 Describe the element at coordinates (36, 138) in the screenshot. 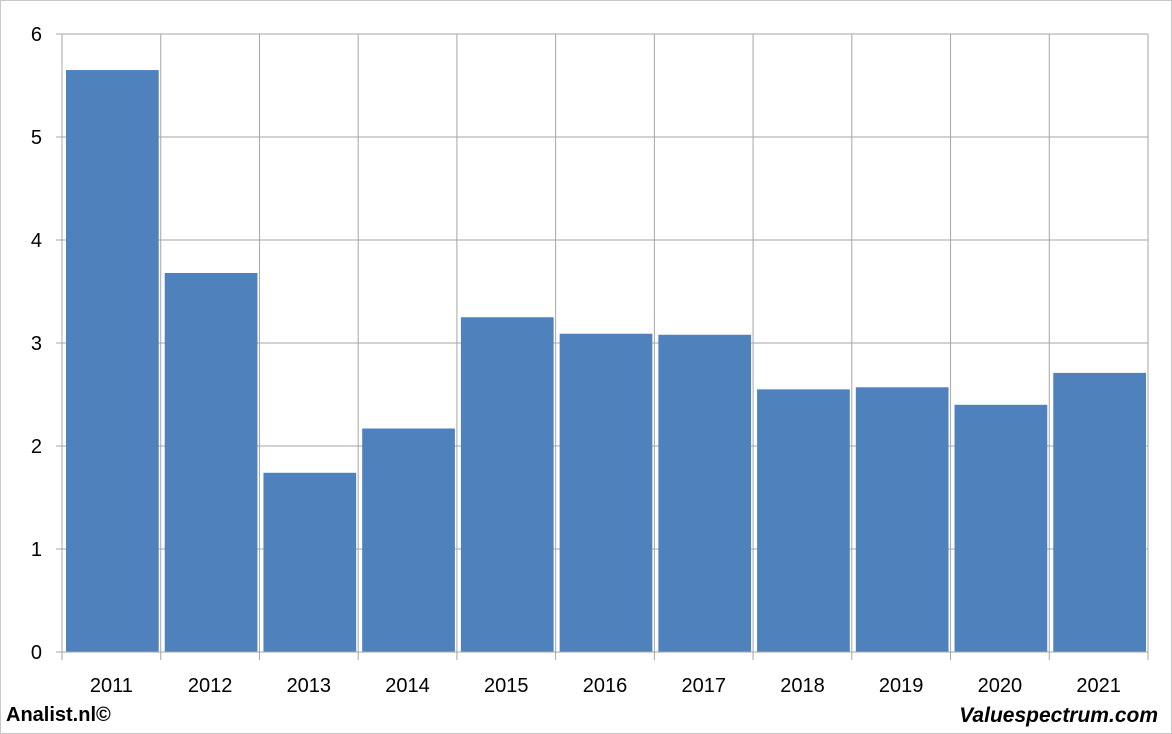

I see `y-tick-label: 5` at that location.